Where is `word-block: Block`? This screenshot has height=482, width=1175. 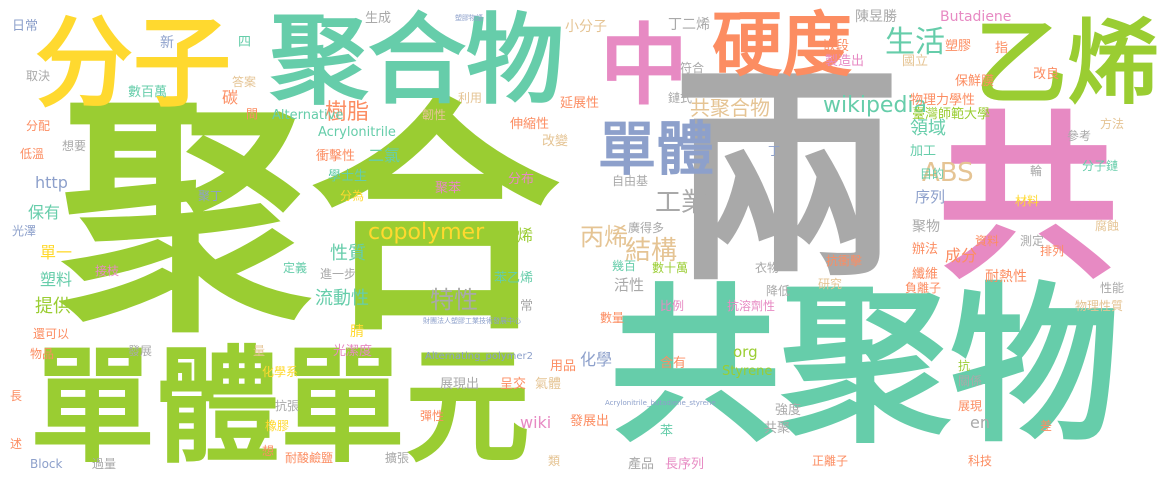
word-block: Block is located at coordinates (46, 464).